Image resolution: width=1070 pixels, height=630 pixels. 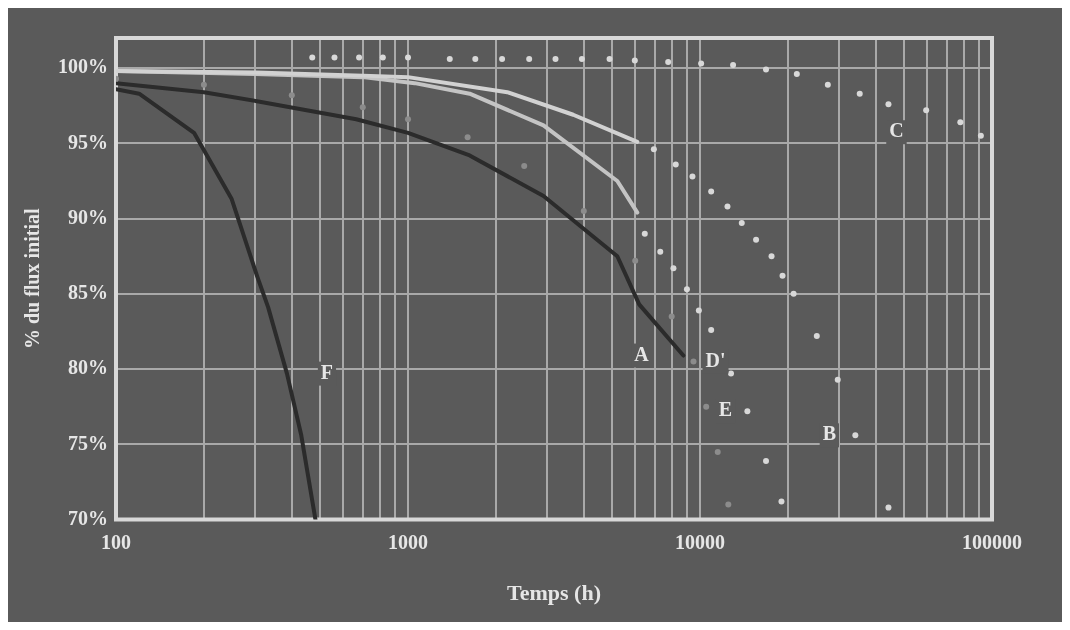 What do you see at coordinates (32, 279) in the screenshot?
I see `y-axis-title: % du flux initial` at bounding box center [32, 279].